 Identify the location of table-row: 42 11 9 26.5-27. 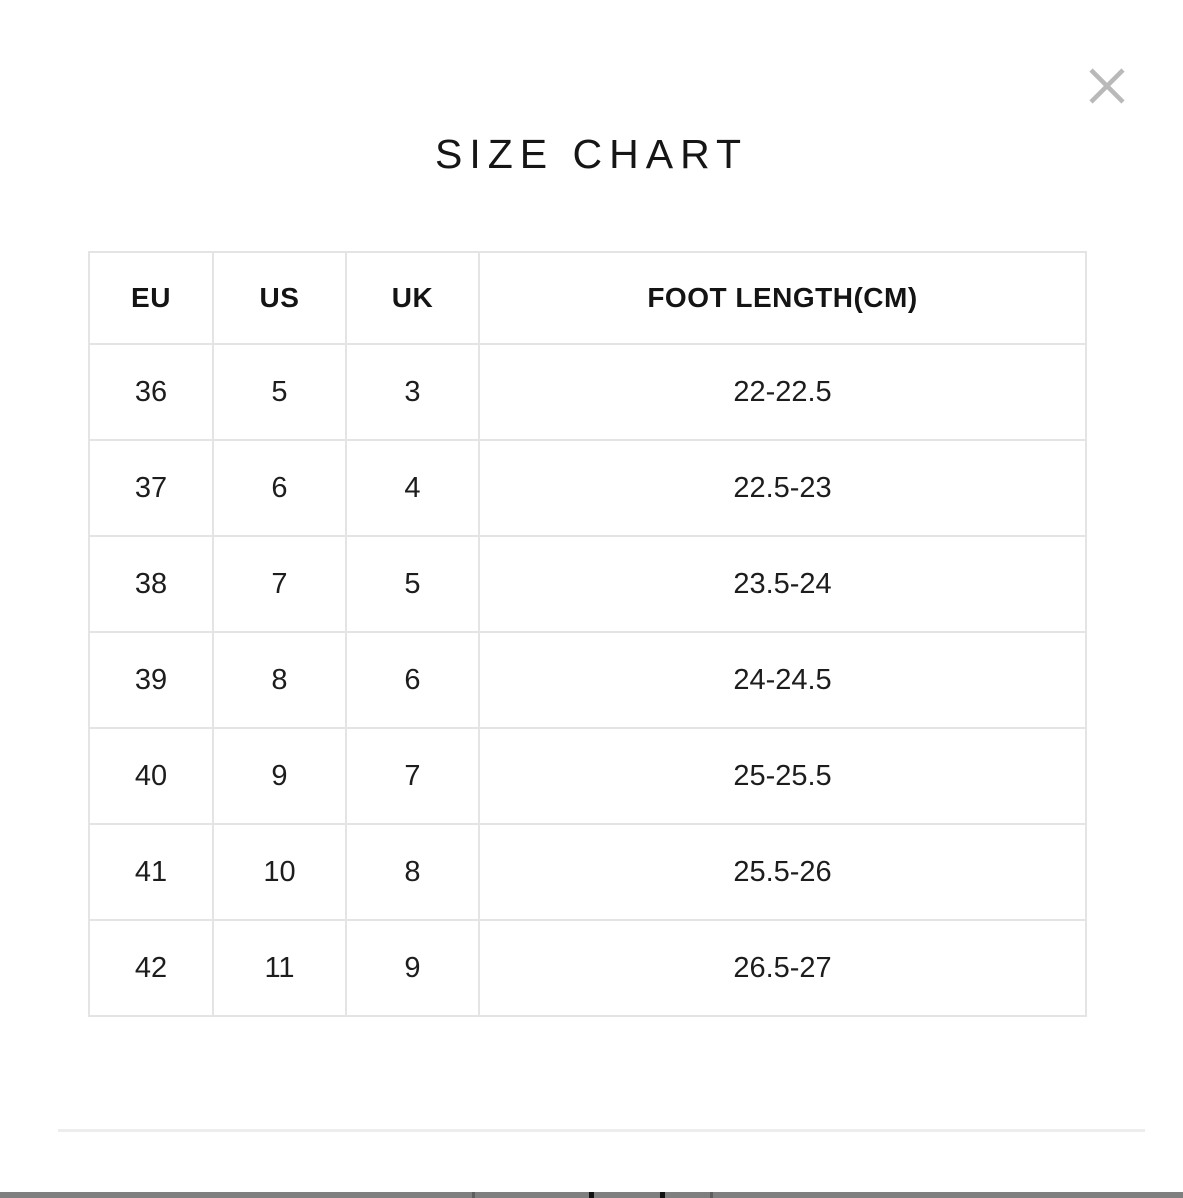
(587, 968).